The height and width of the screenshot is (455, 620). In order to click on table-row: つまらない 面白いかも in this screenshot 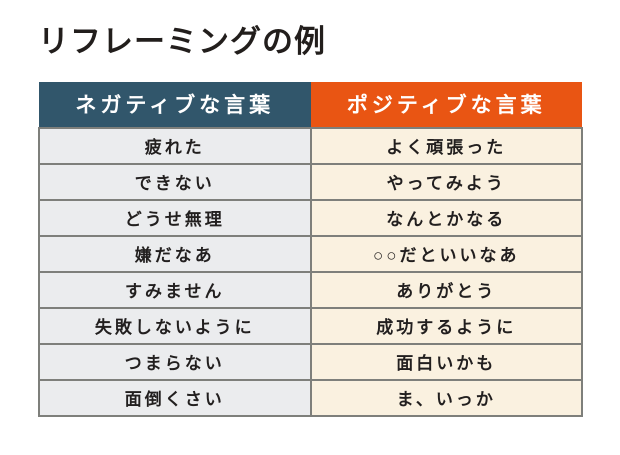, I will do `click(310, 361)`.